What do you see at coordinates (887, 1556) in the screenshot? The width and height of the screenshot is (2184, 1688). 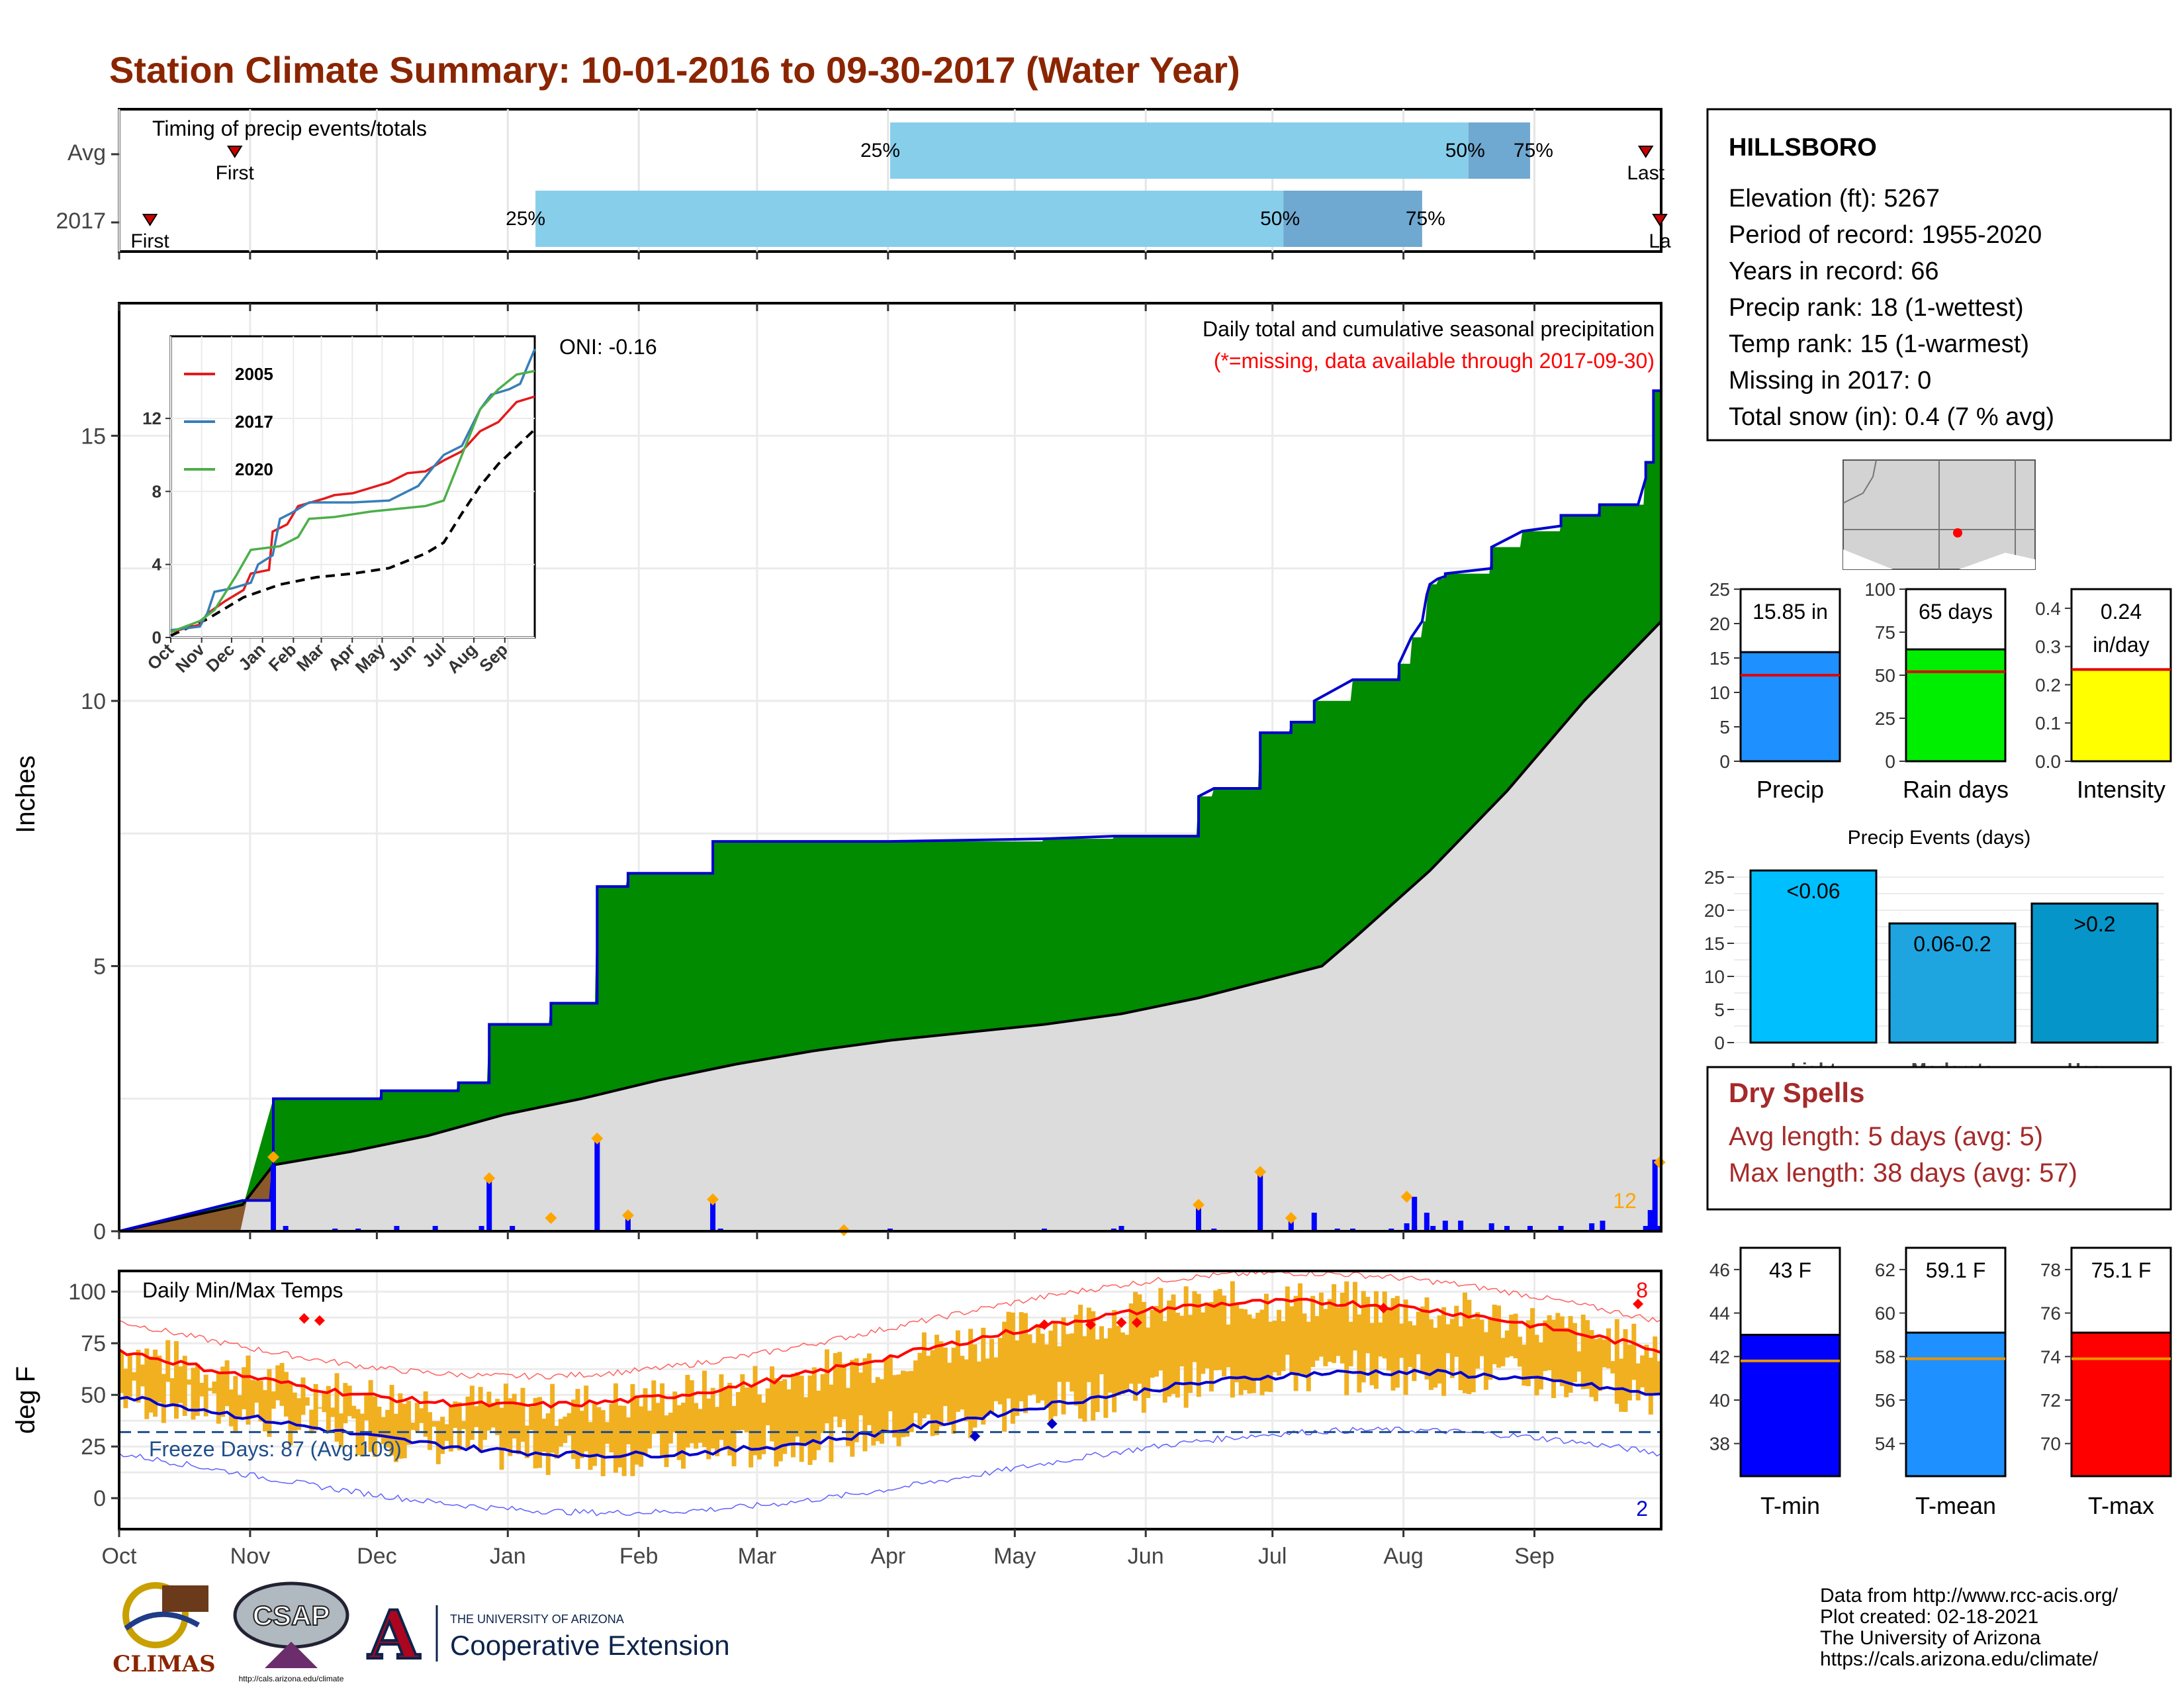 I see `month-tick-label: Apr` at bounding box center [887, 1556].